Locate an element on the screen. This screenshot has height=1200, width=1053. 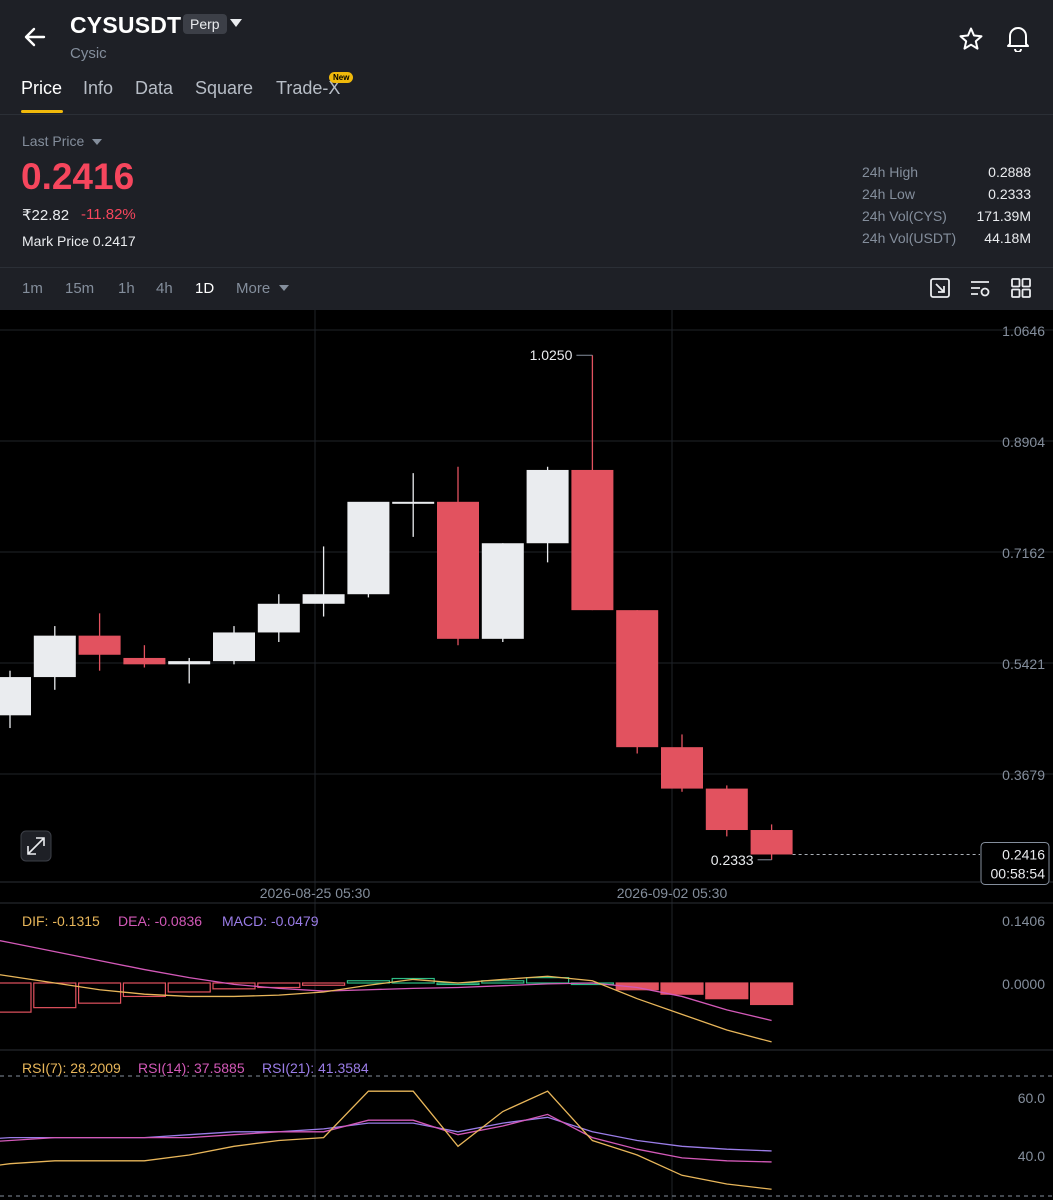
y-tick-label: 0.3679 is located at coordinates (1023, 775).